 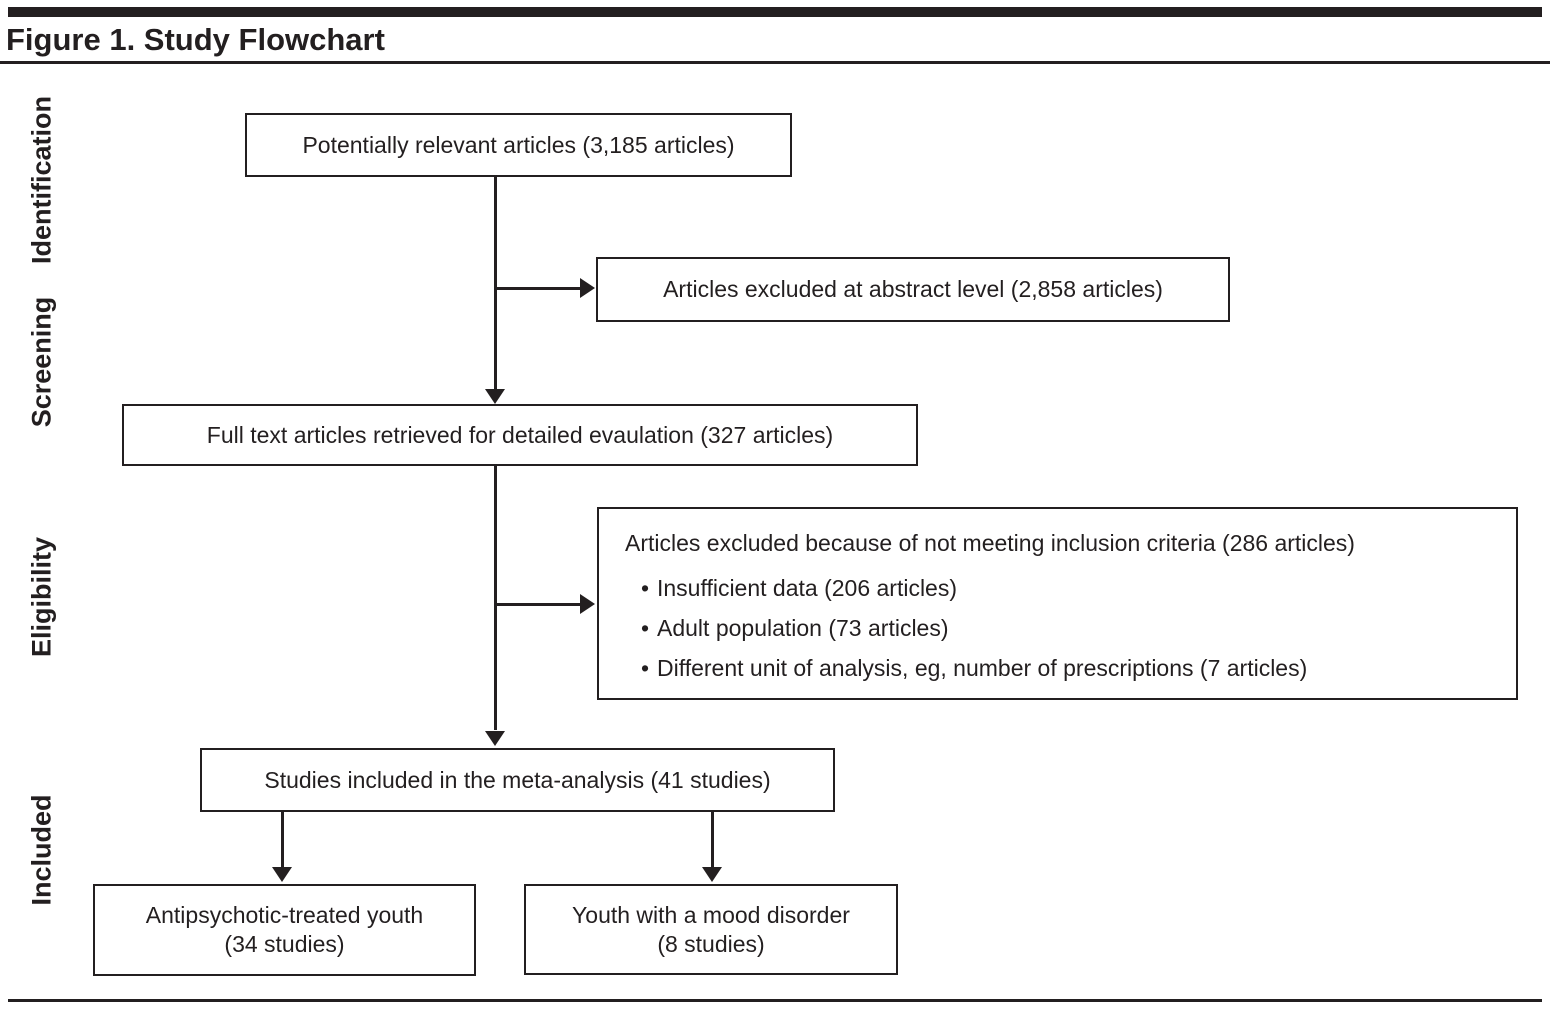 What do you see at coordinates (495, 598) in the screenshot?
I see `connector-fulltext-to-meta-line` at bounding box center [495, 598].